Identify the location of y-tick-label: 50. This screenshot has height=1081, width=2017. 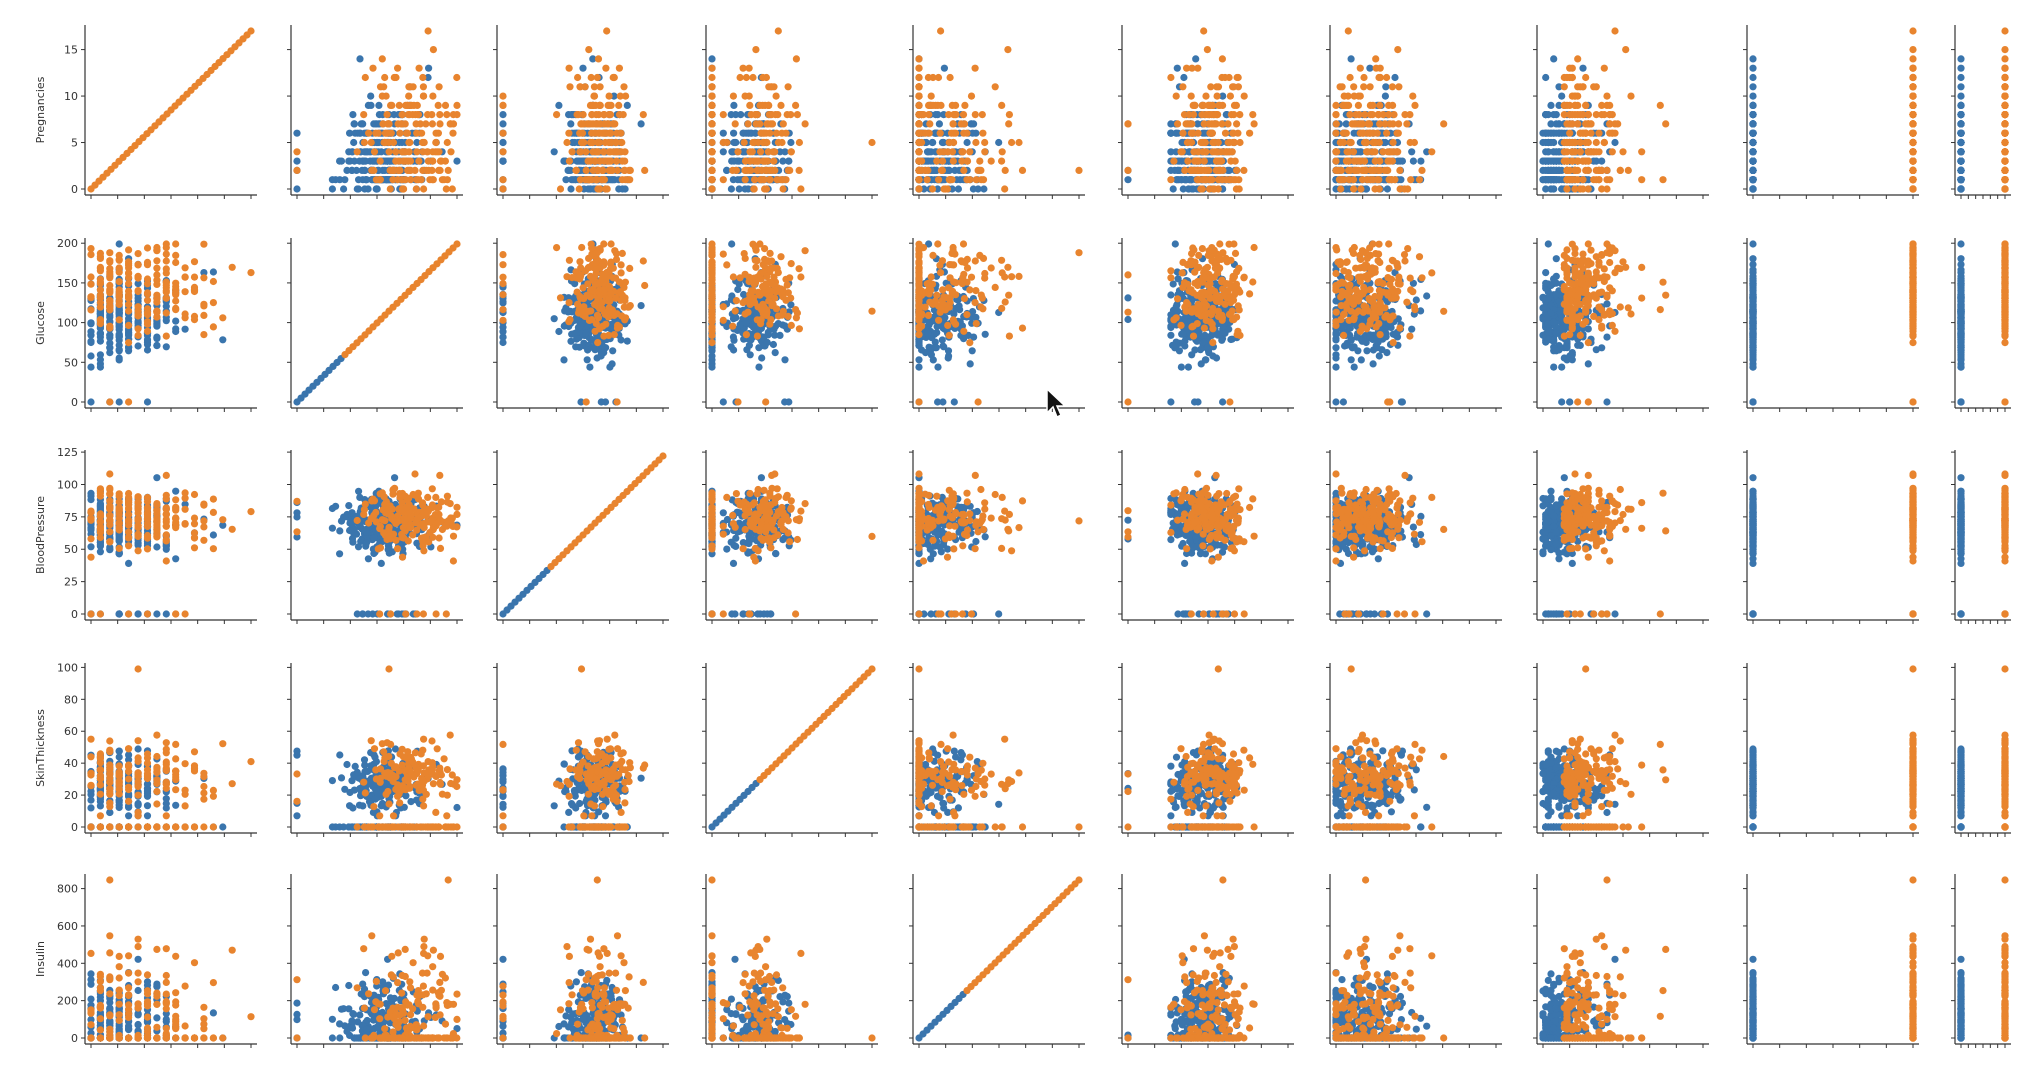
(71, 362).